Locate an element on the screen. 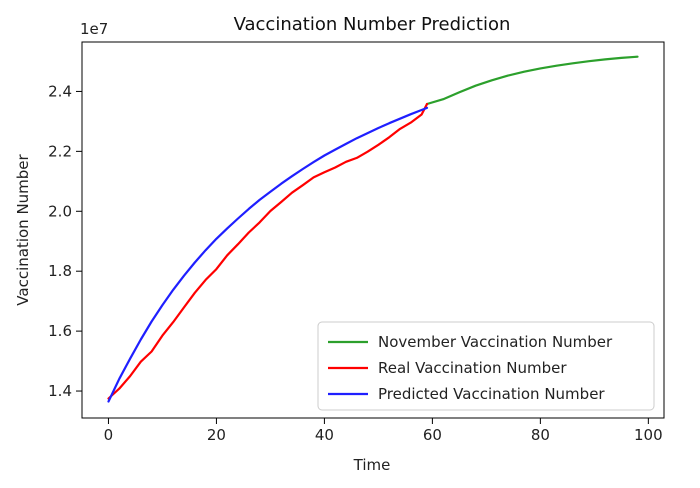 Image resolution: width=700 pixels, height=488 pixels. y-tick-label: 1.8 is located at coordinates (60, 271).